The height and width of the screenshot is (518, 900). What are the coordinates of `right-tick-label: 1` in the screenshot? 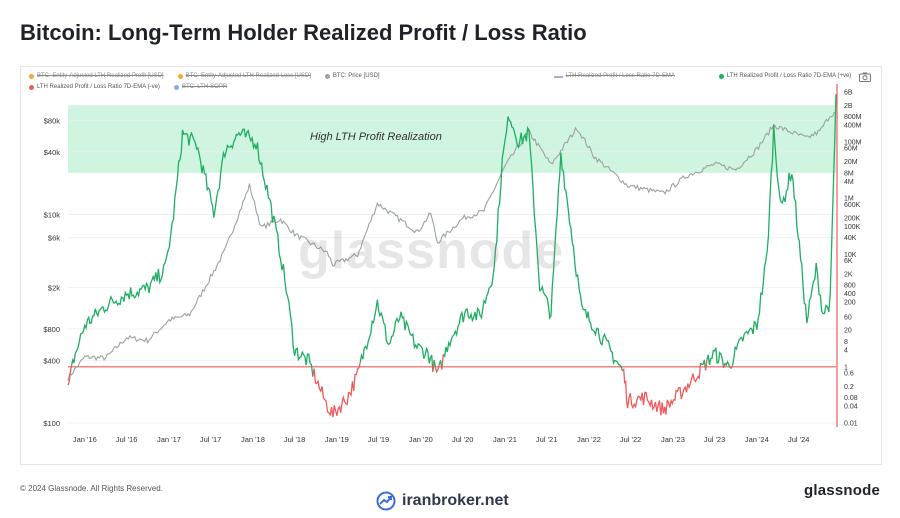 It's located at (846, 367).